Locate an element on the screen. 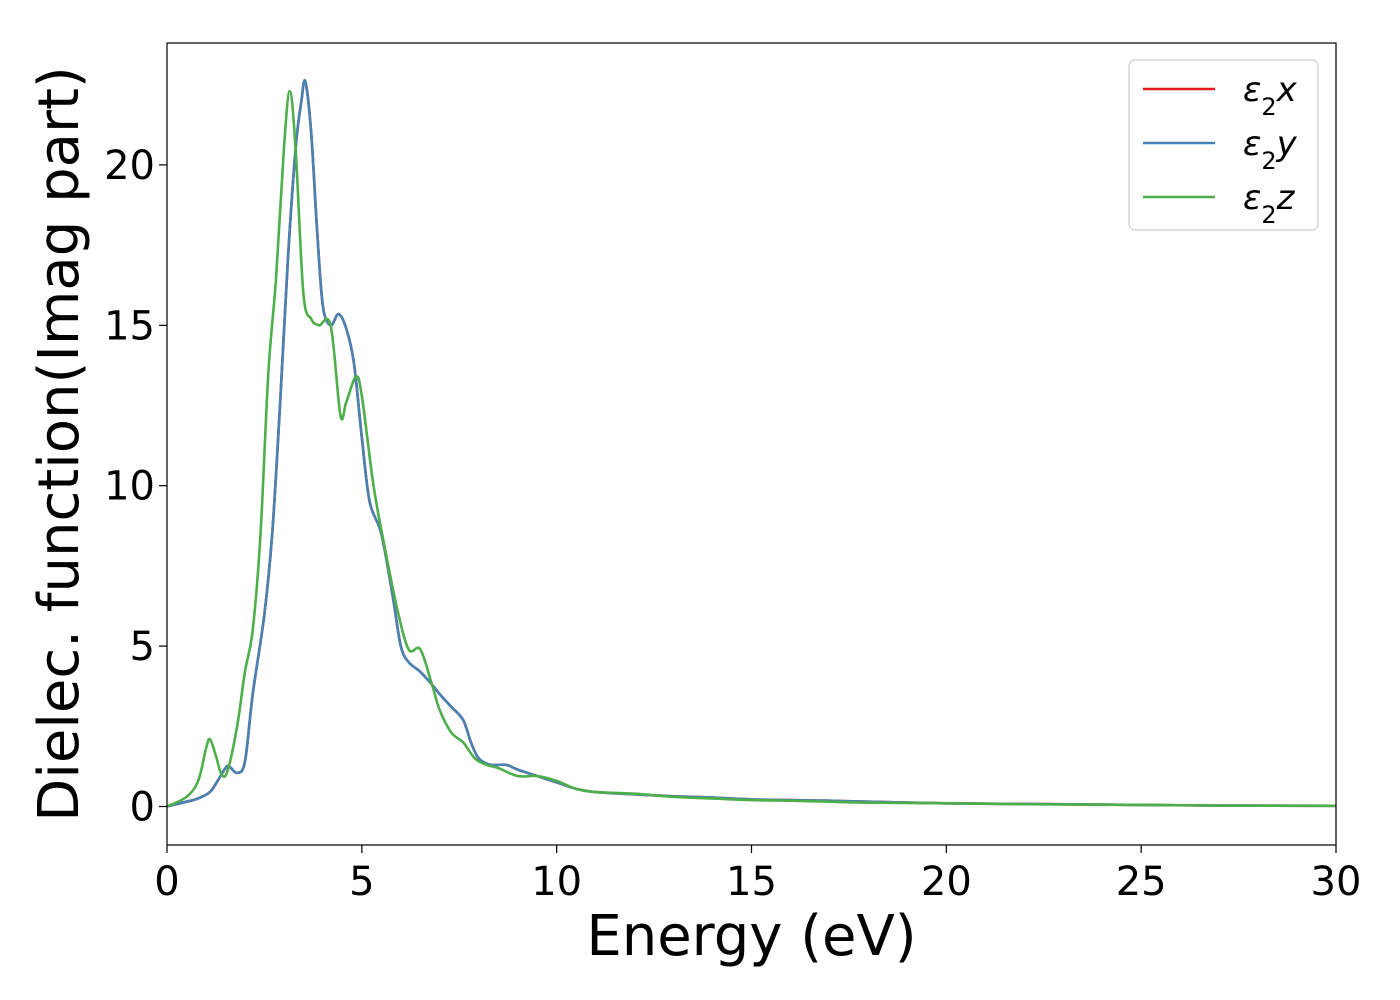  x-tick-label: 10 is located at coordinates (556, 882).